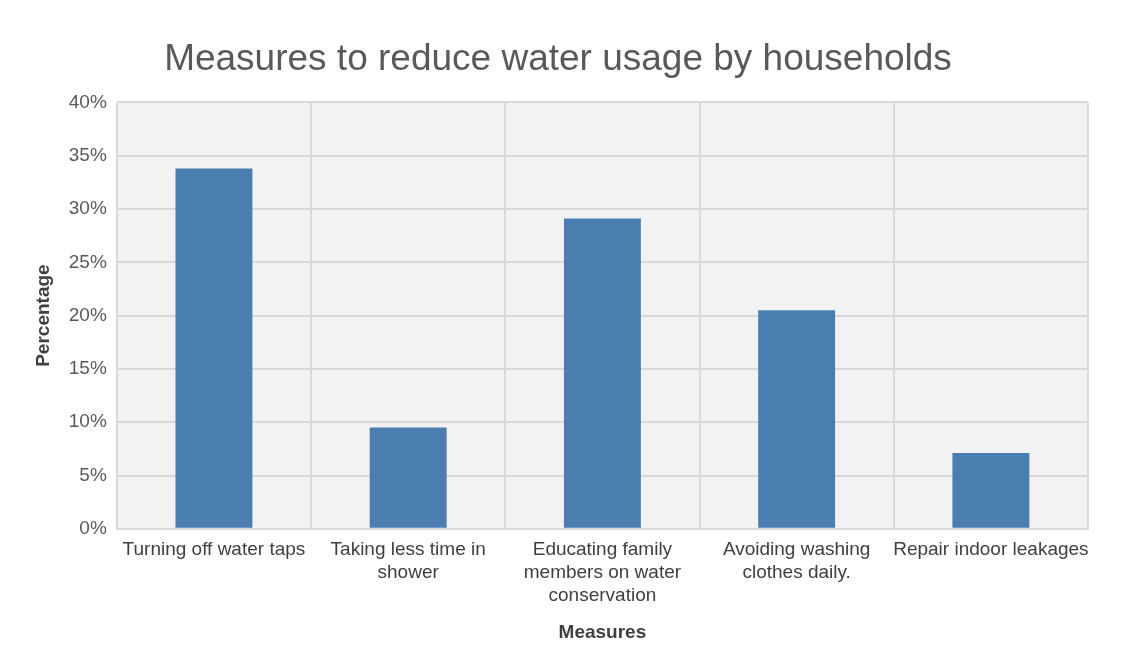 The height and width of the screenshot is (669, 1121). I want to click on y-axis-title: Percentage, so click(42, 315).